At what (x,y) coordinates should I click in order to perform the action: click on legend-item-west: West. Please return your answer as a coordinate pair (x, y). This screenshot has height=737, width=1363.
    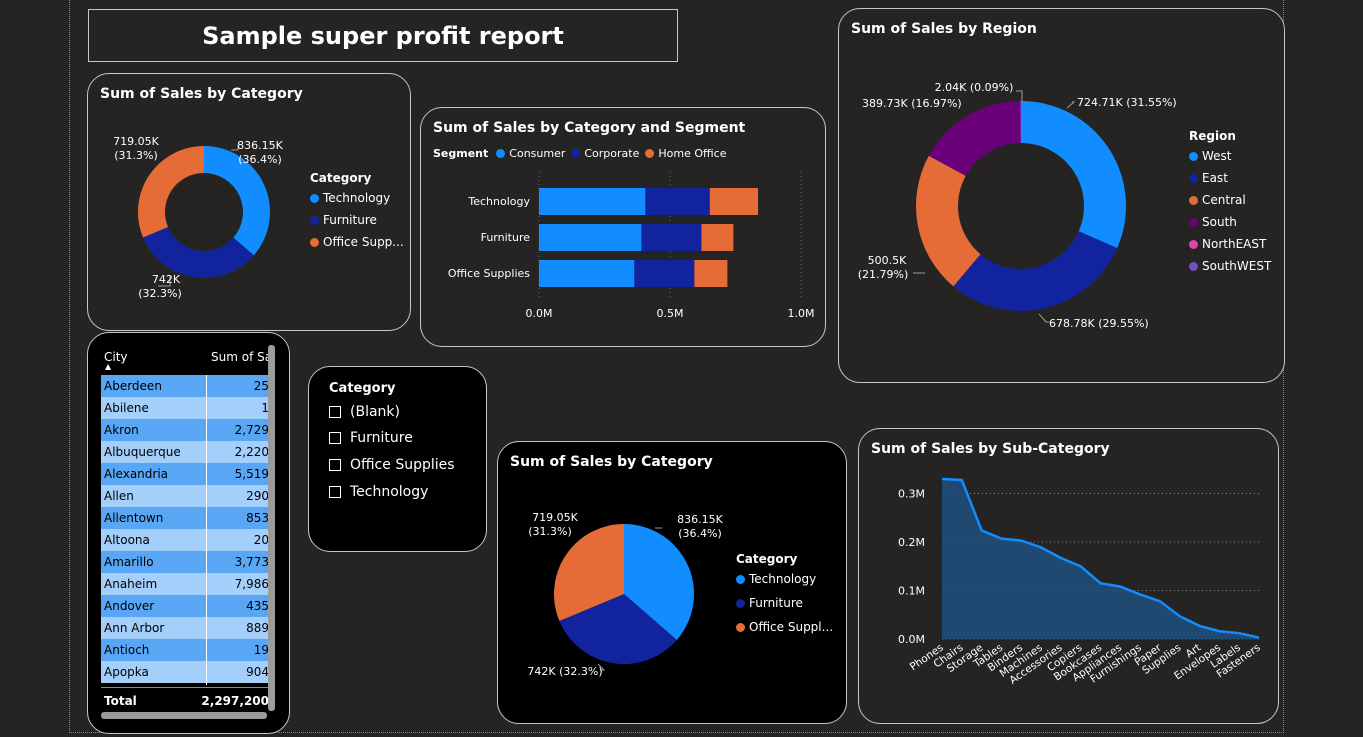
    Looking at the image, I should click on (1230, 156).